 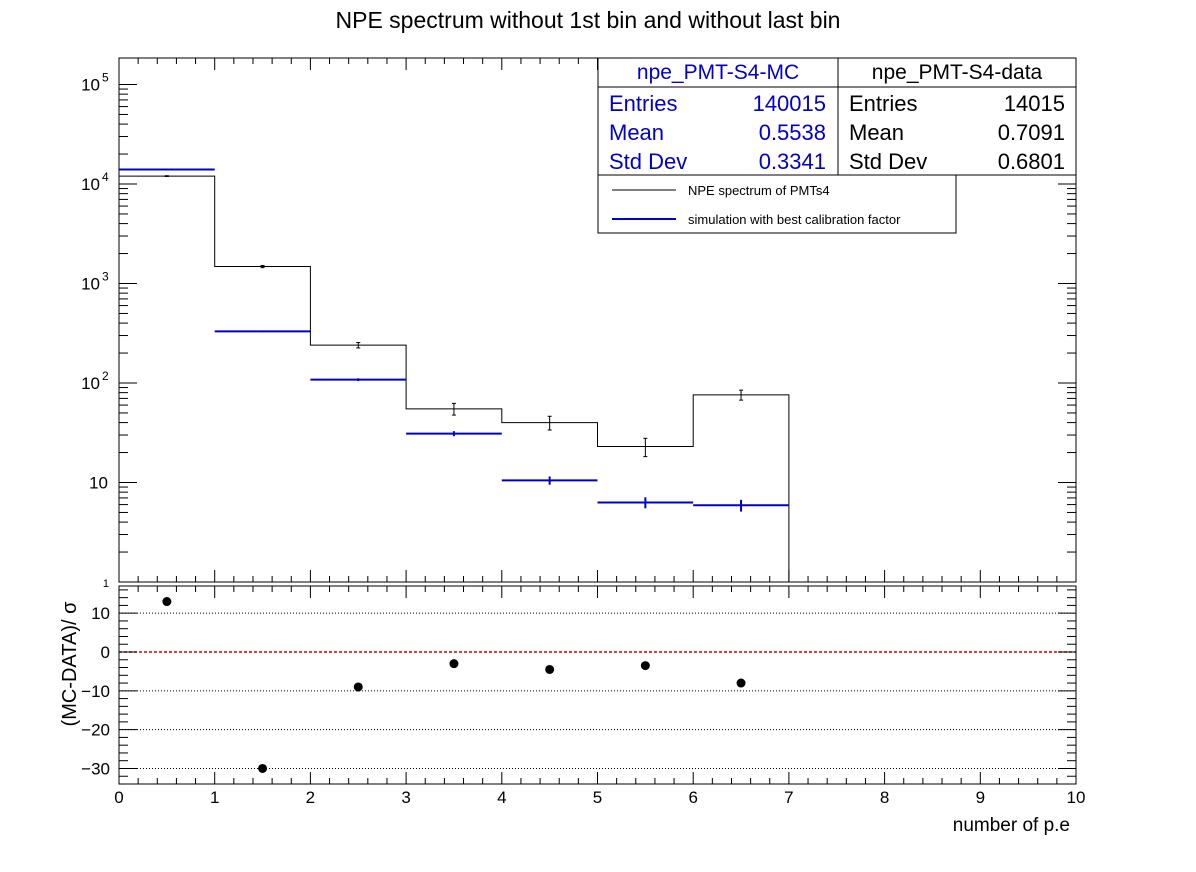 I want to click on x-tick-label: 6, so click(x=692, y=797).